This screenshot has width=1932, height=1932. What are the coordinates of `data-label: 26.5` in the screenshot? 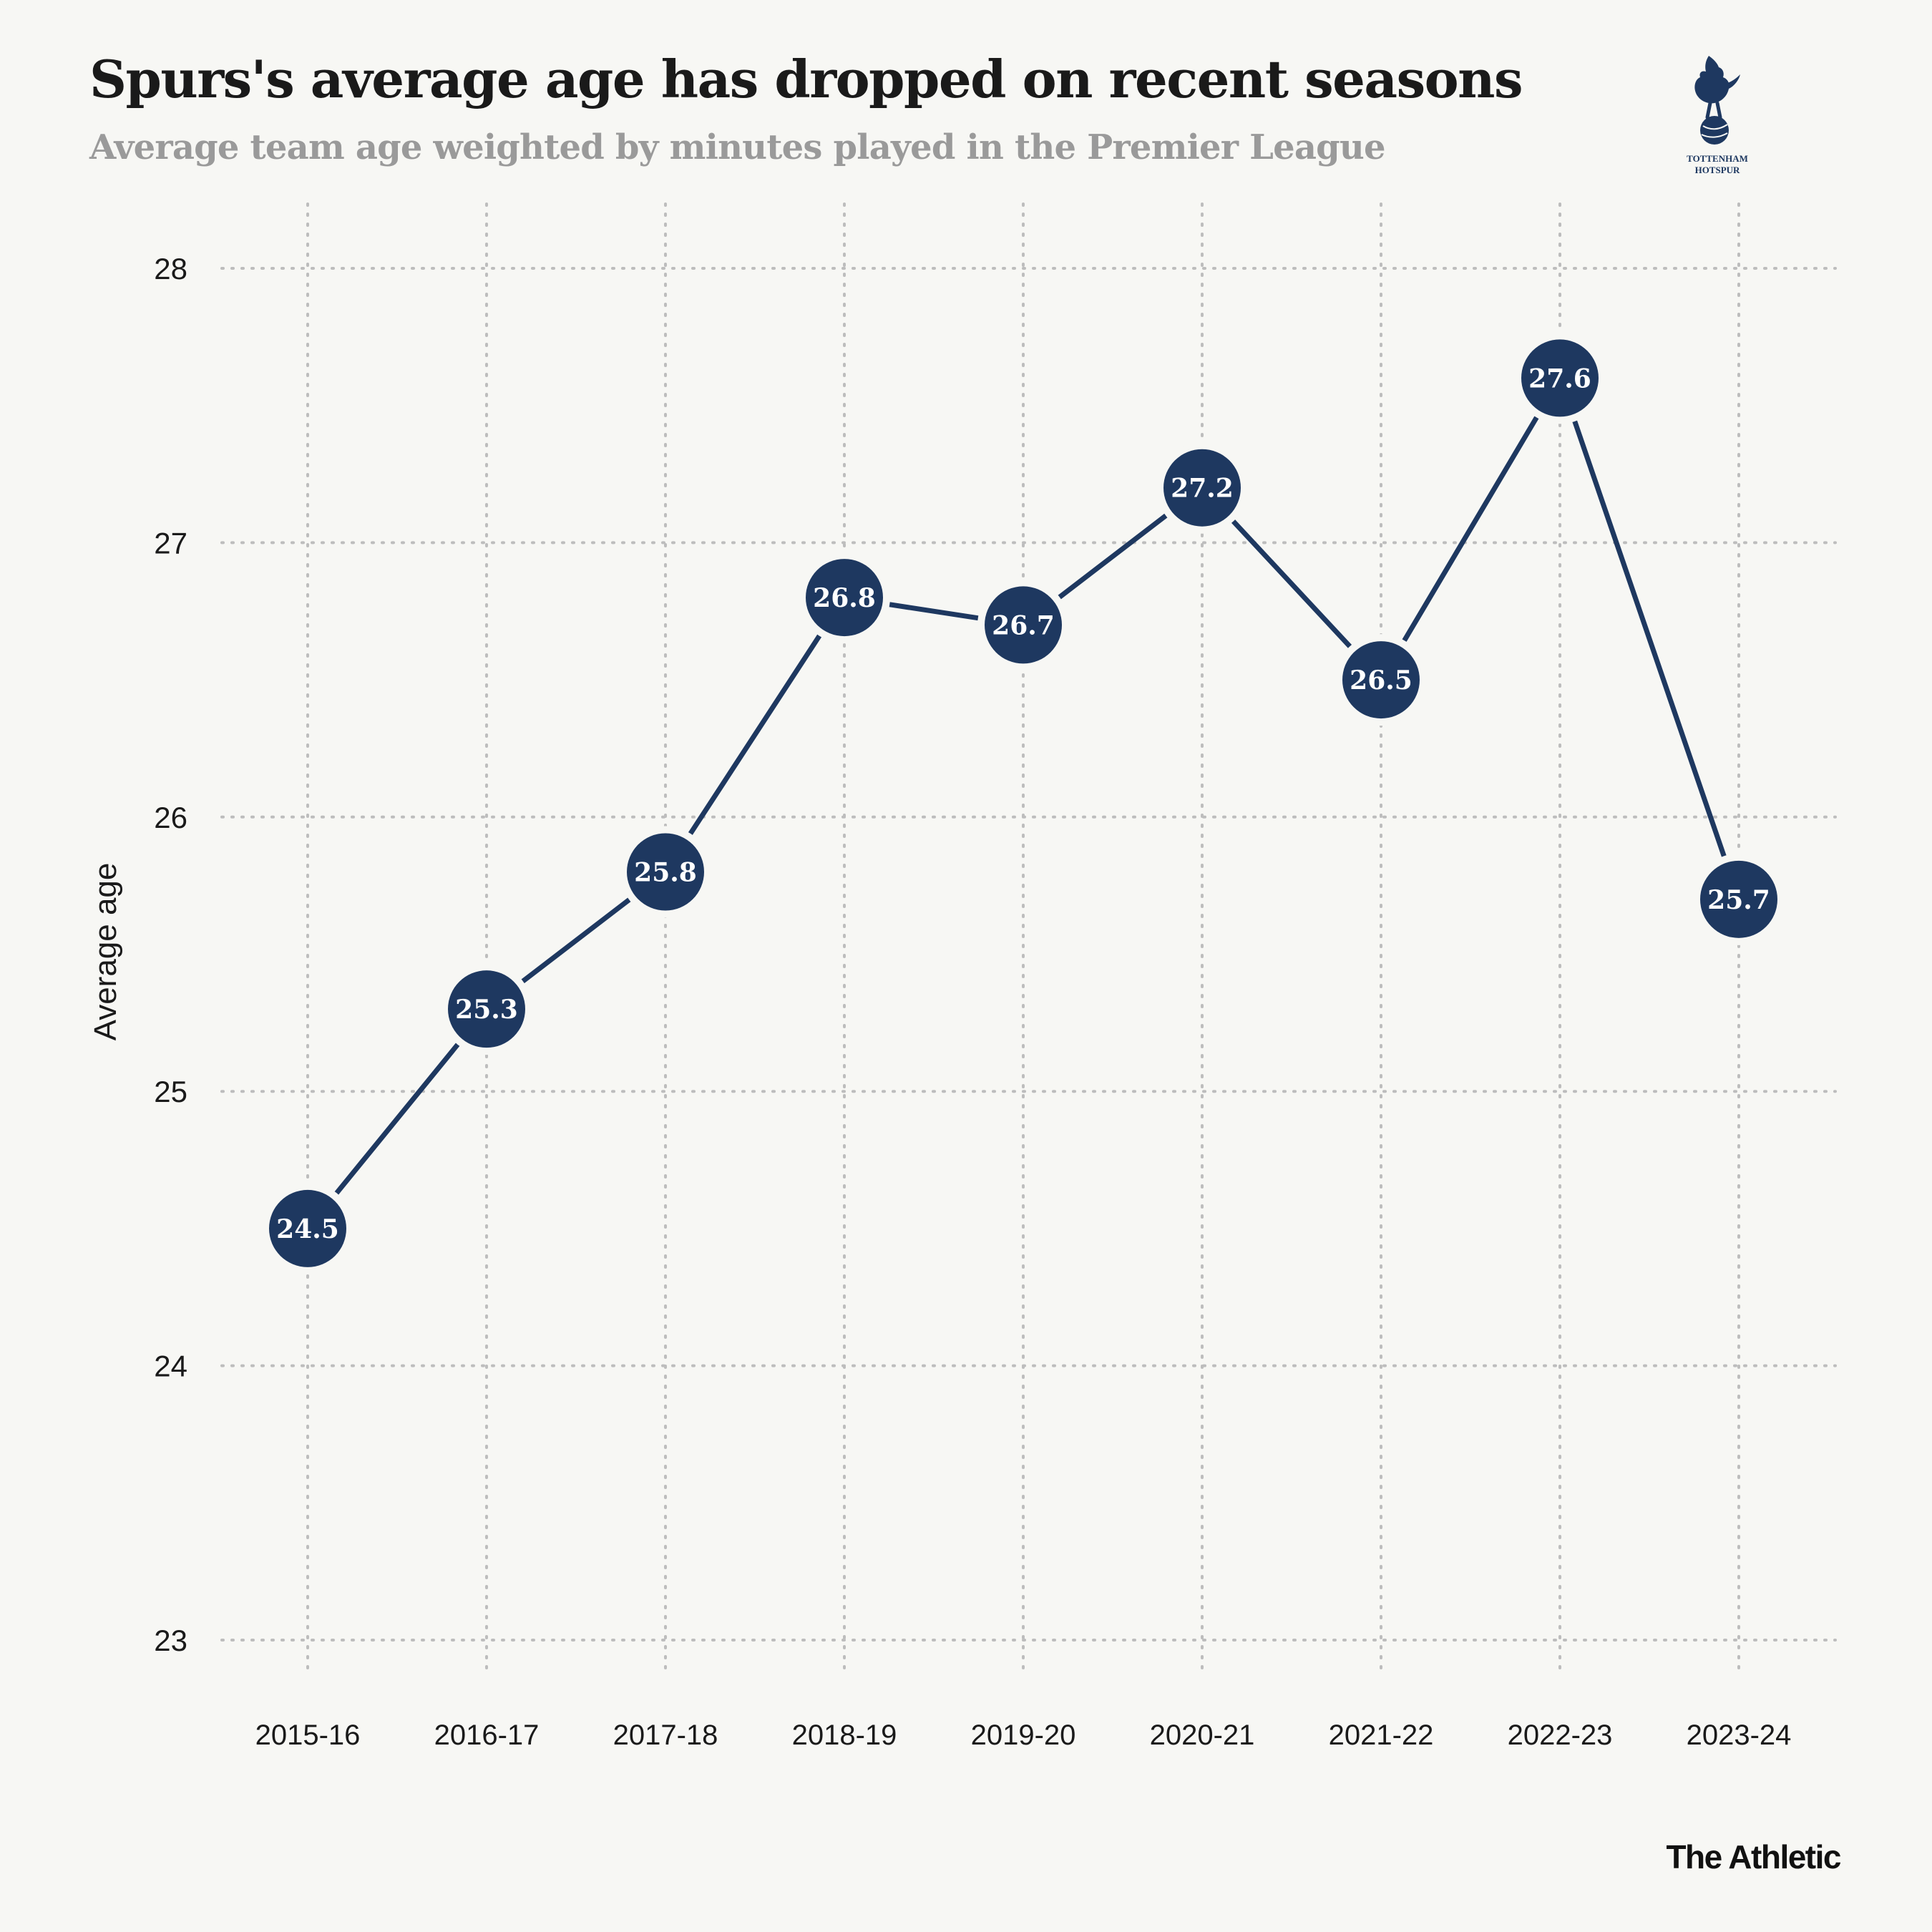 It's located at (1381, 680).